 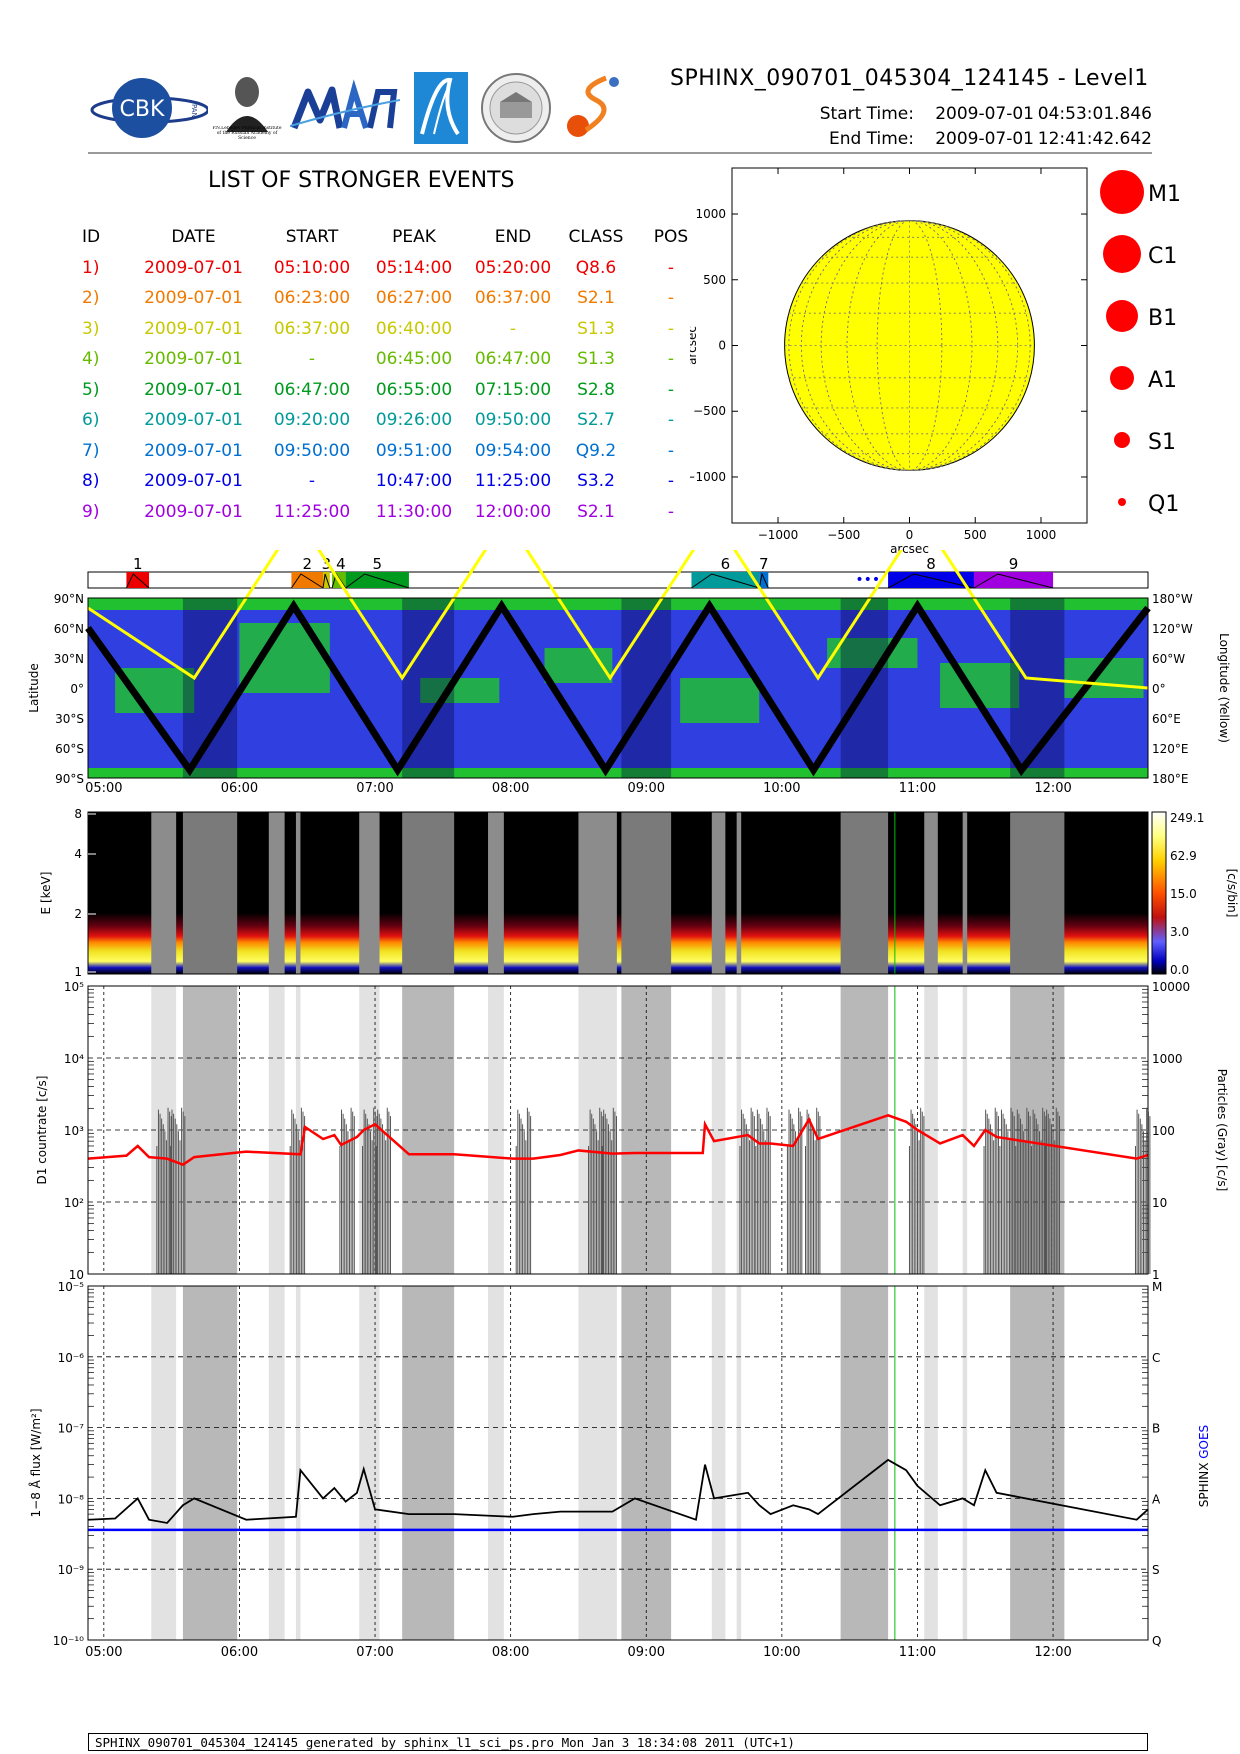 What do you see at coordinates (312, 511) in the screenshot?
I see `event-cell-start: 11:25:00` at bounding box center [312, 511].